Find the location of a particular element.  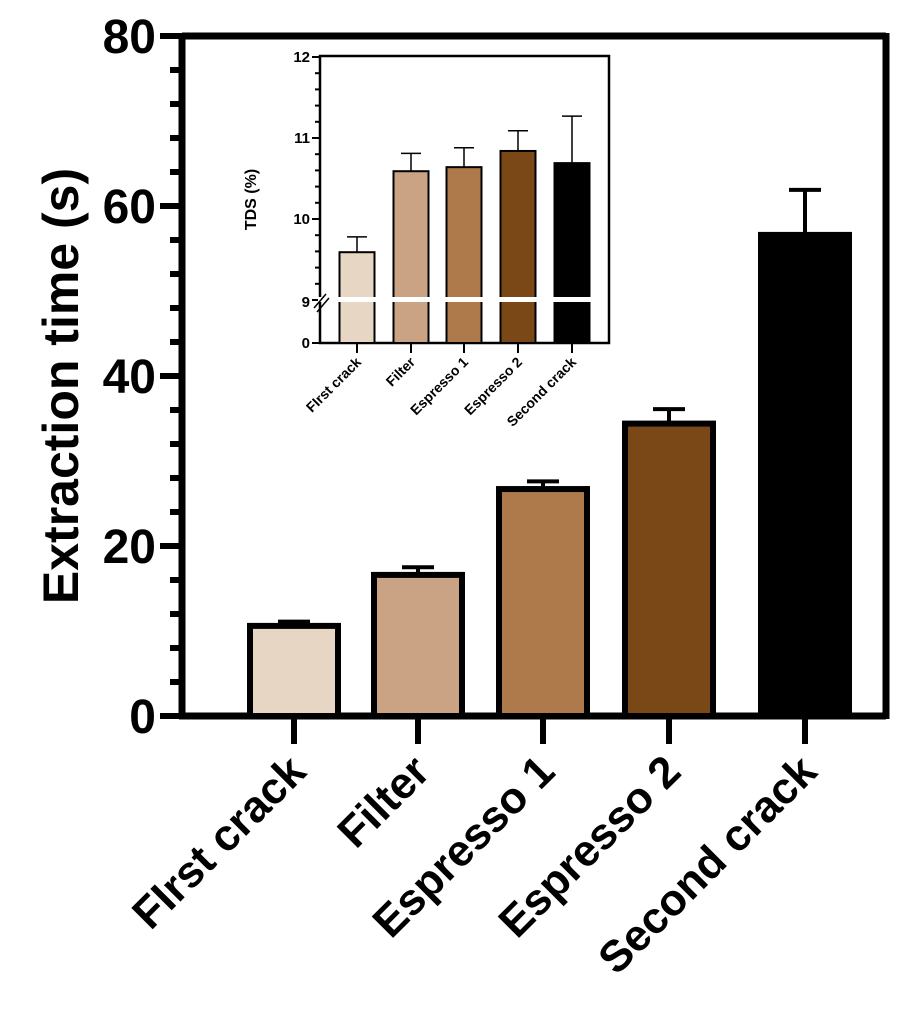

y-axis-label: Extraction time (s) is located at coordinates (61, 386).